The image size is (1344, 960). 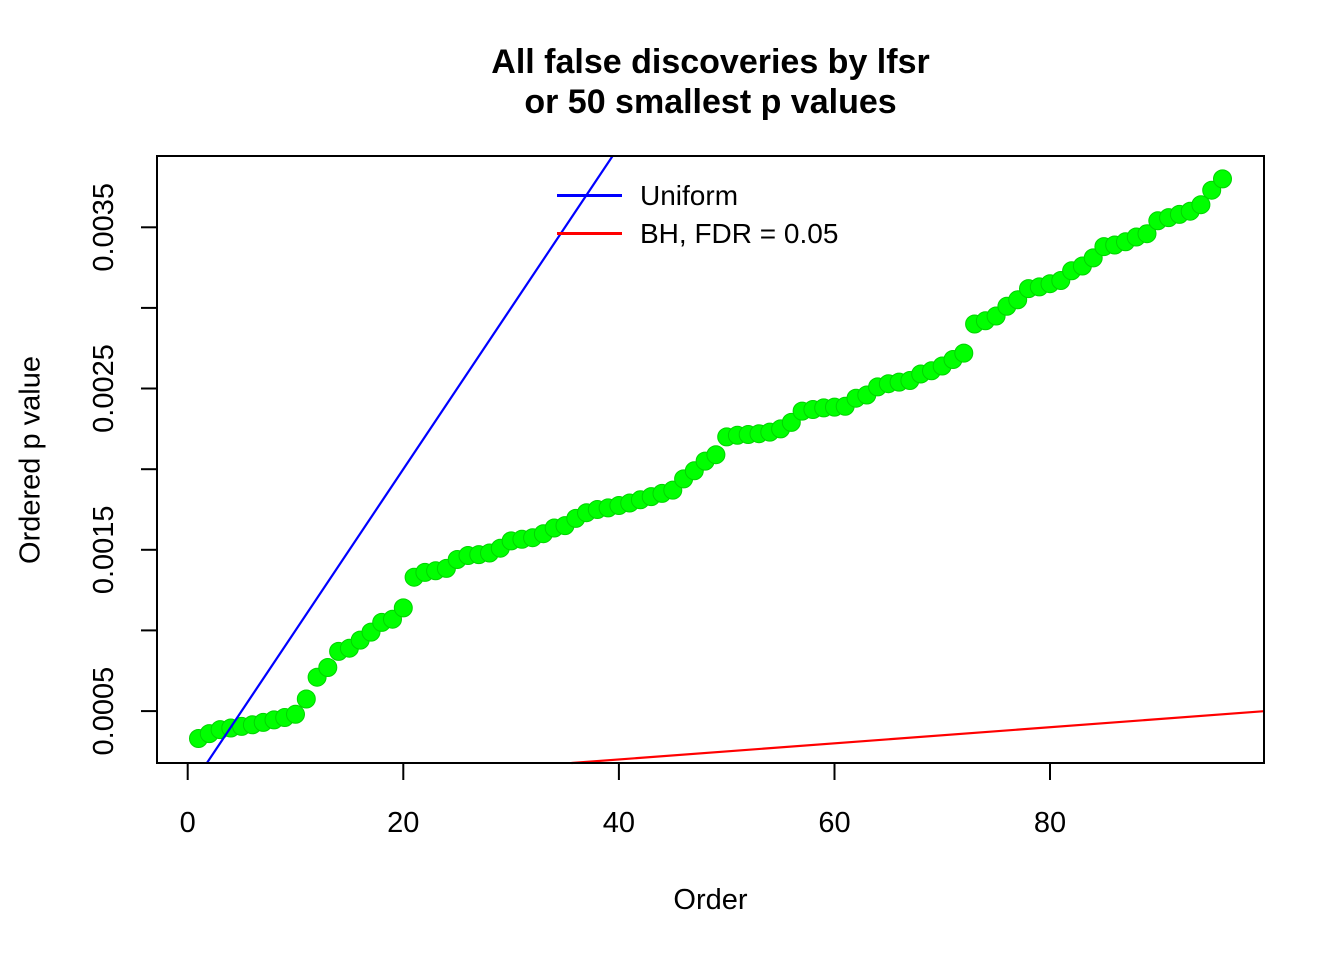 I want to click on y-tick-label: 0.0005, so click(x=104, y=711).